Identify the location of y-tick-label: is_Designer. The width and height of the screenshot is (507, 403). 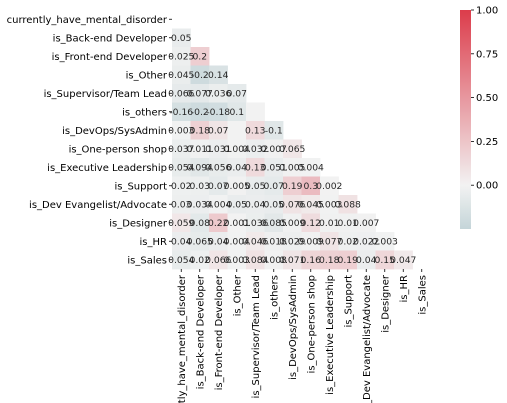
(138, 223).